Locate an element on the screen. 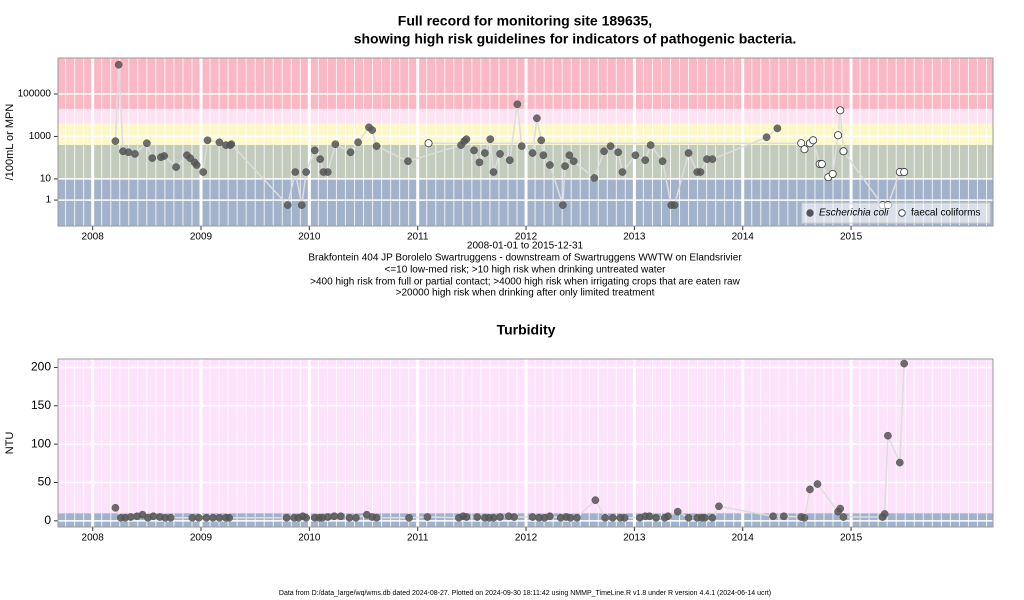  legend-marker is located at coordinates (902, 213).